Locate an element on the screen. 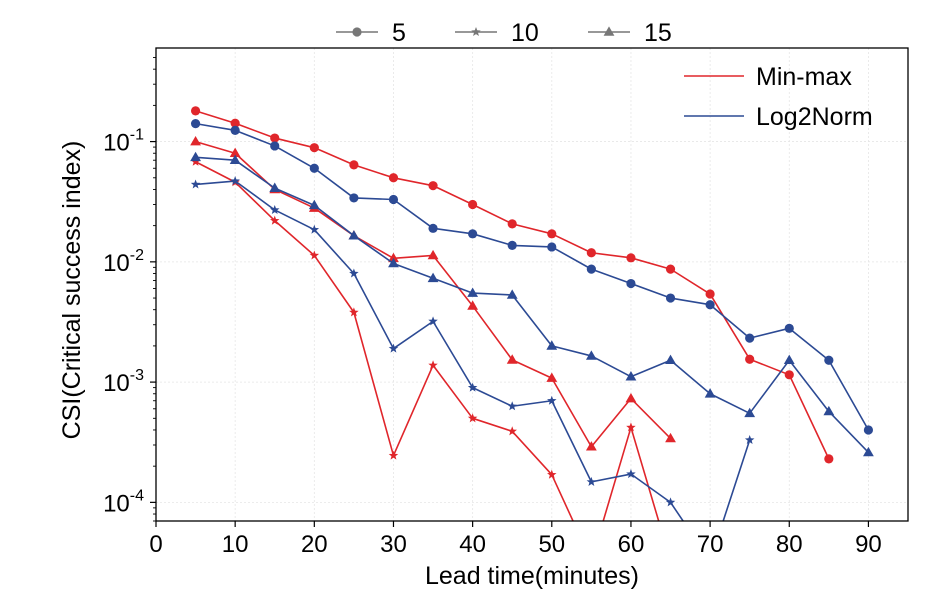  x-axis: 0 10 20 30 40 50 60 70 80 90 is located at coordinates (515, 539).